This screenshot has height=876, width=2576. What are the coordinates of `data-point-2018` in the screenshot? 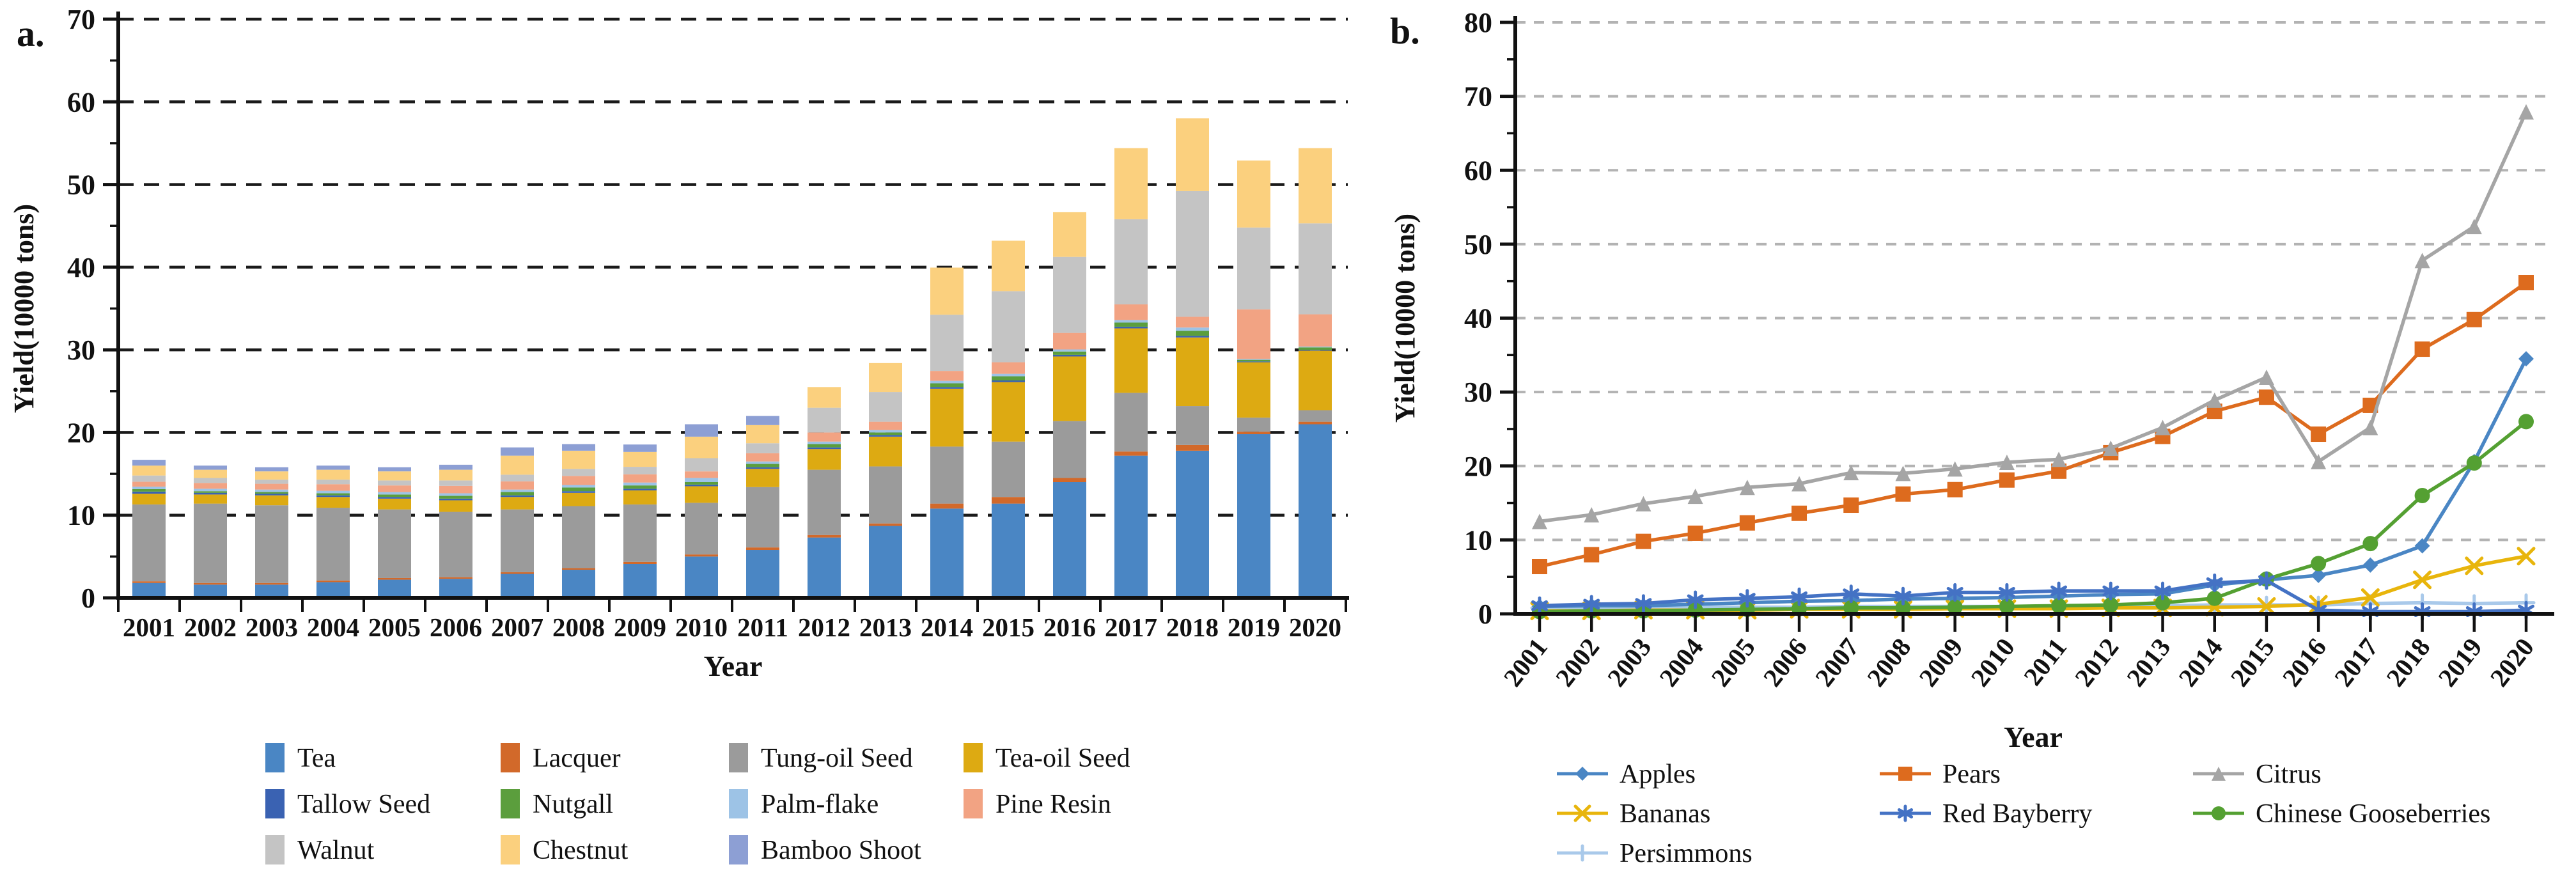 It's located at (2422, 496).